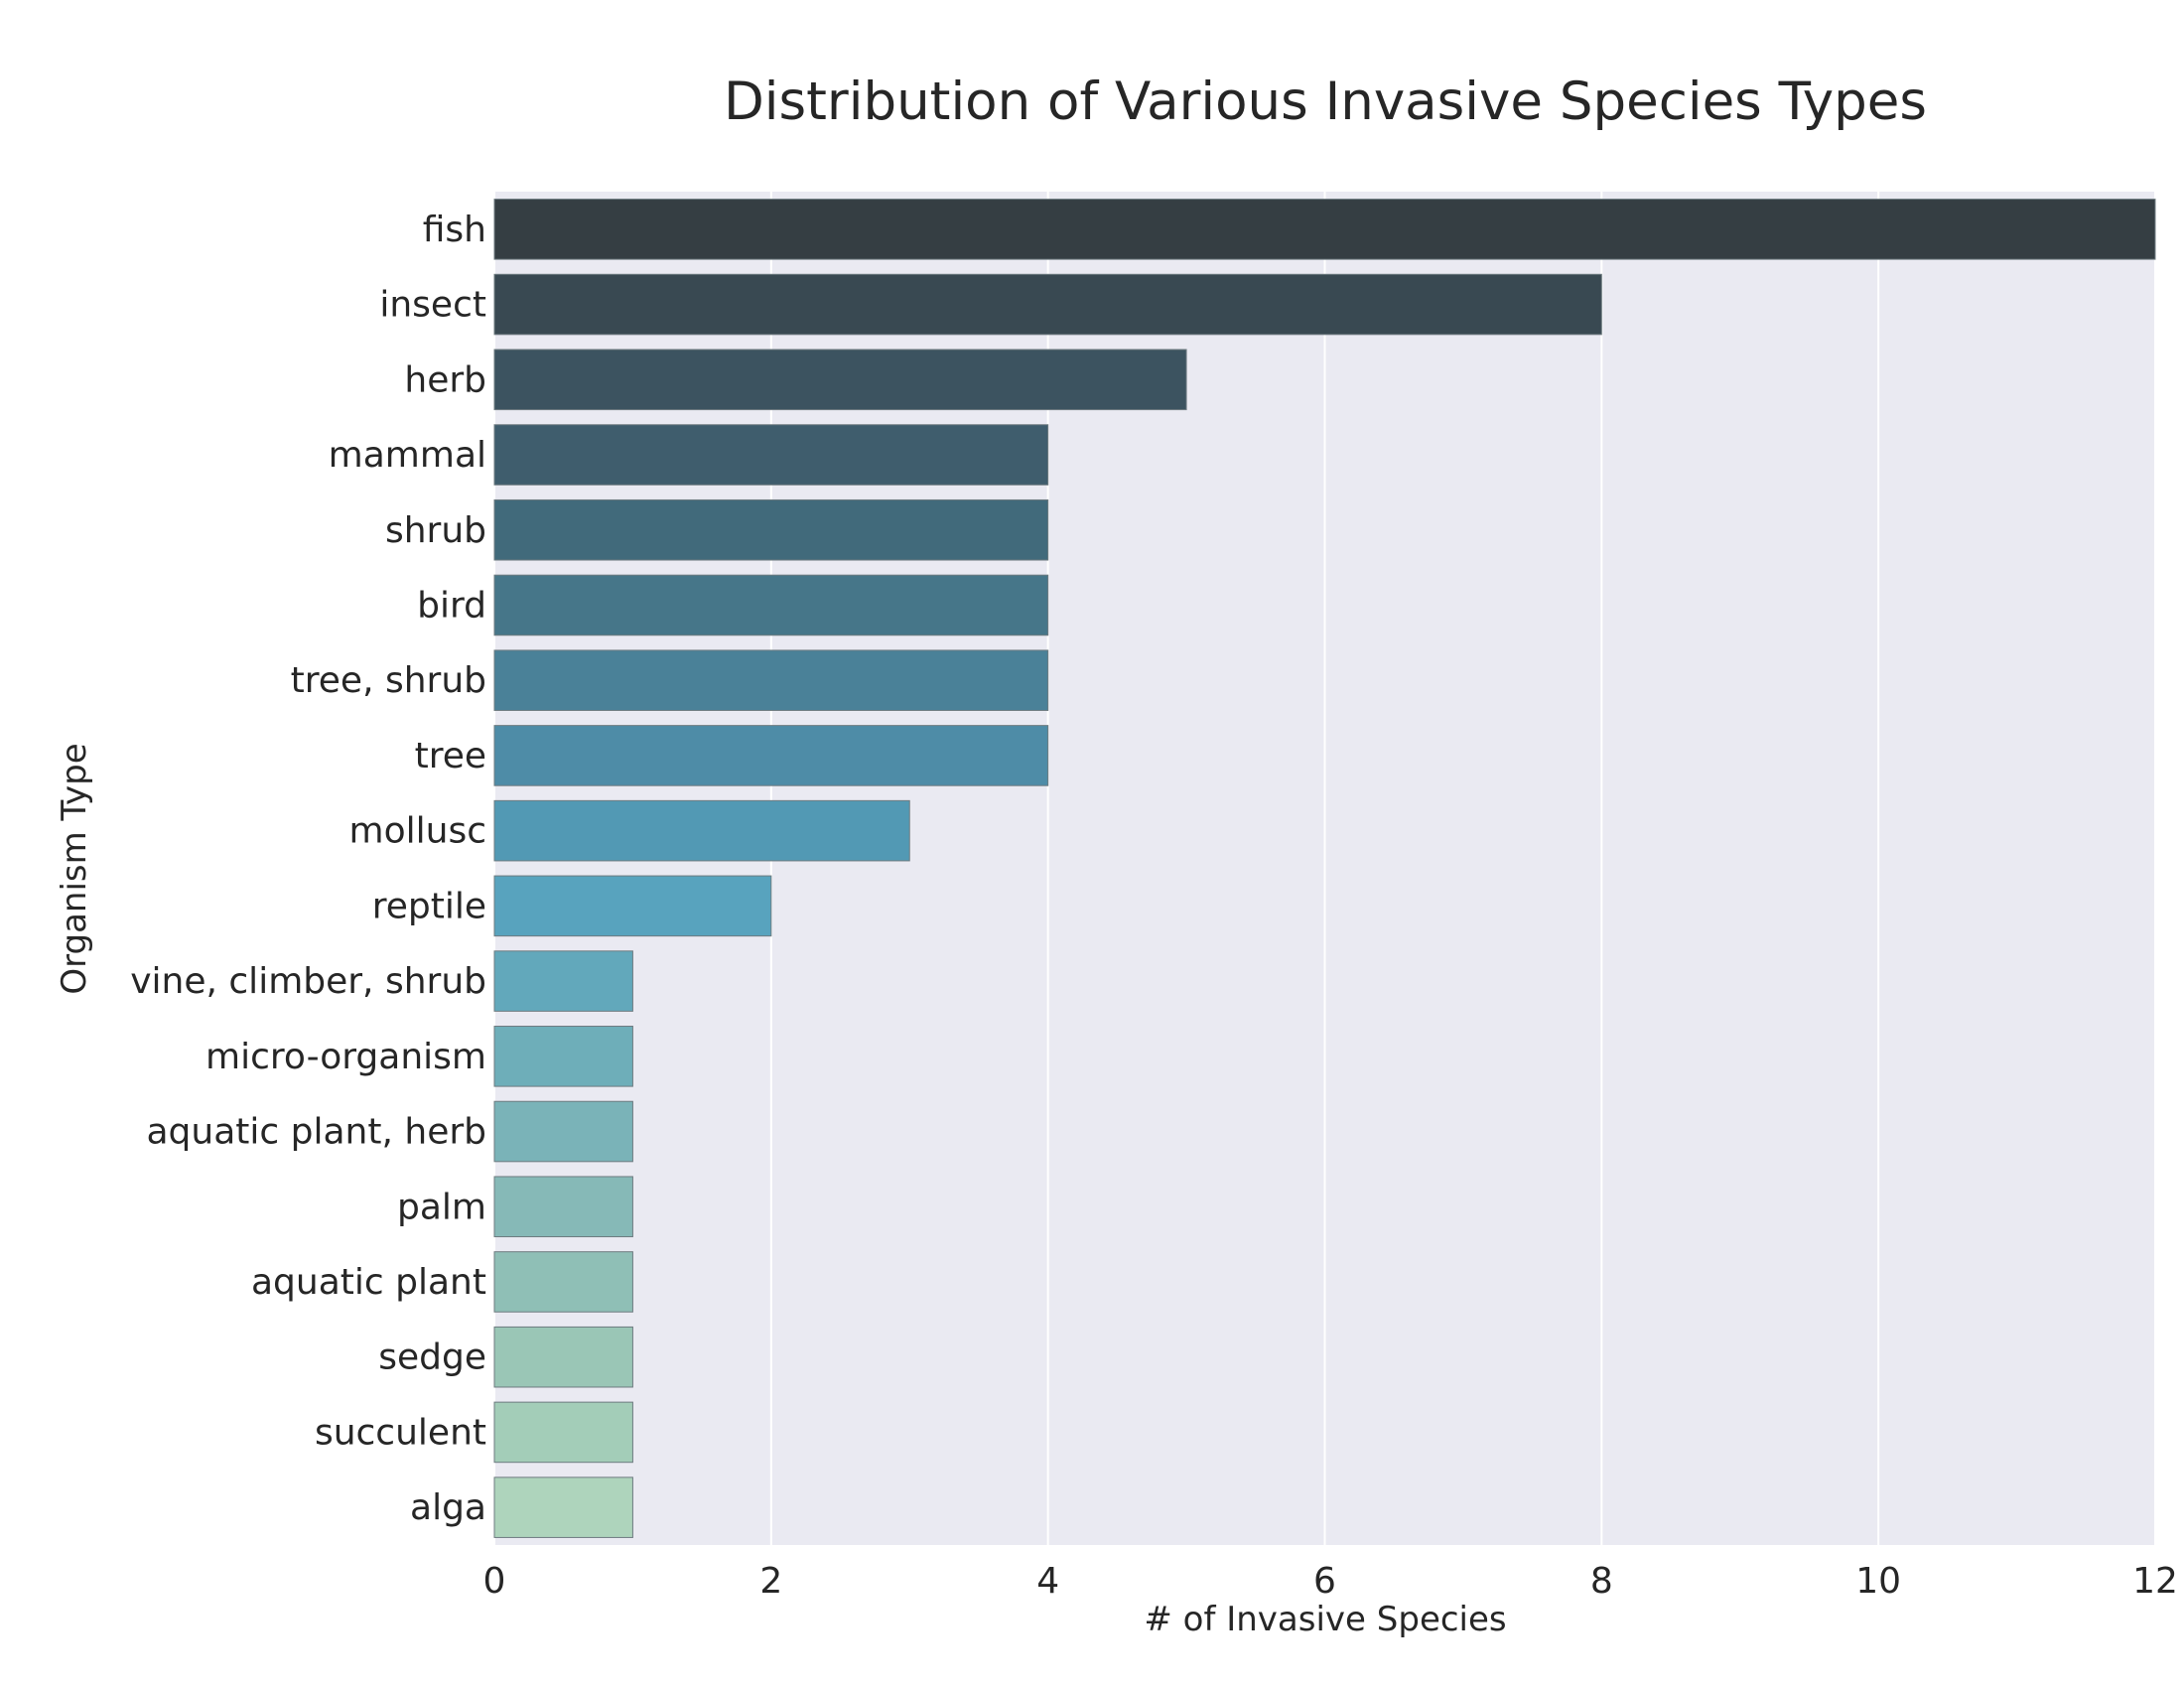 Image resolution: width=2184 pixels, height=1688 pixels. What do you see at coordinates (441, 1207) in the screenshot?
I see `y-tick-label: palm` at bounding box center [441, 1207].